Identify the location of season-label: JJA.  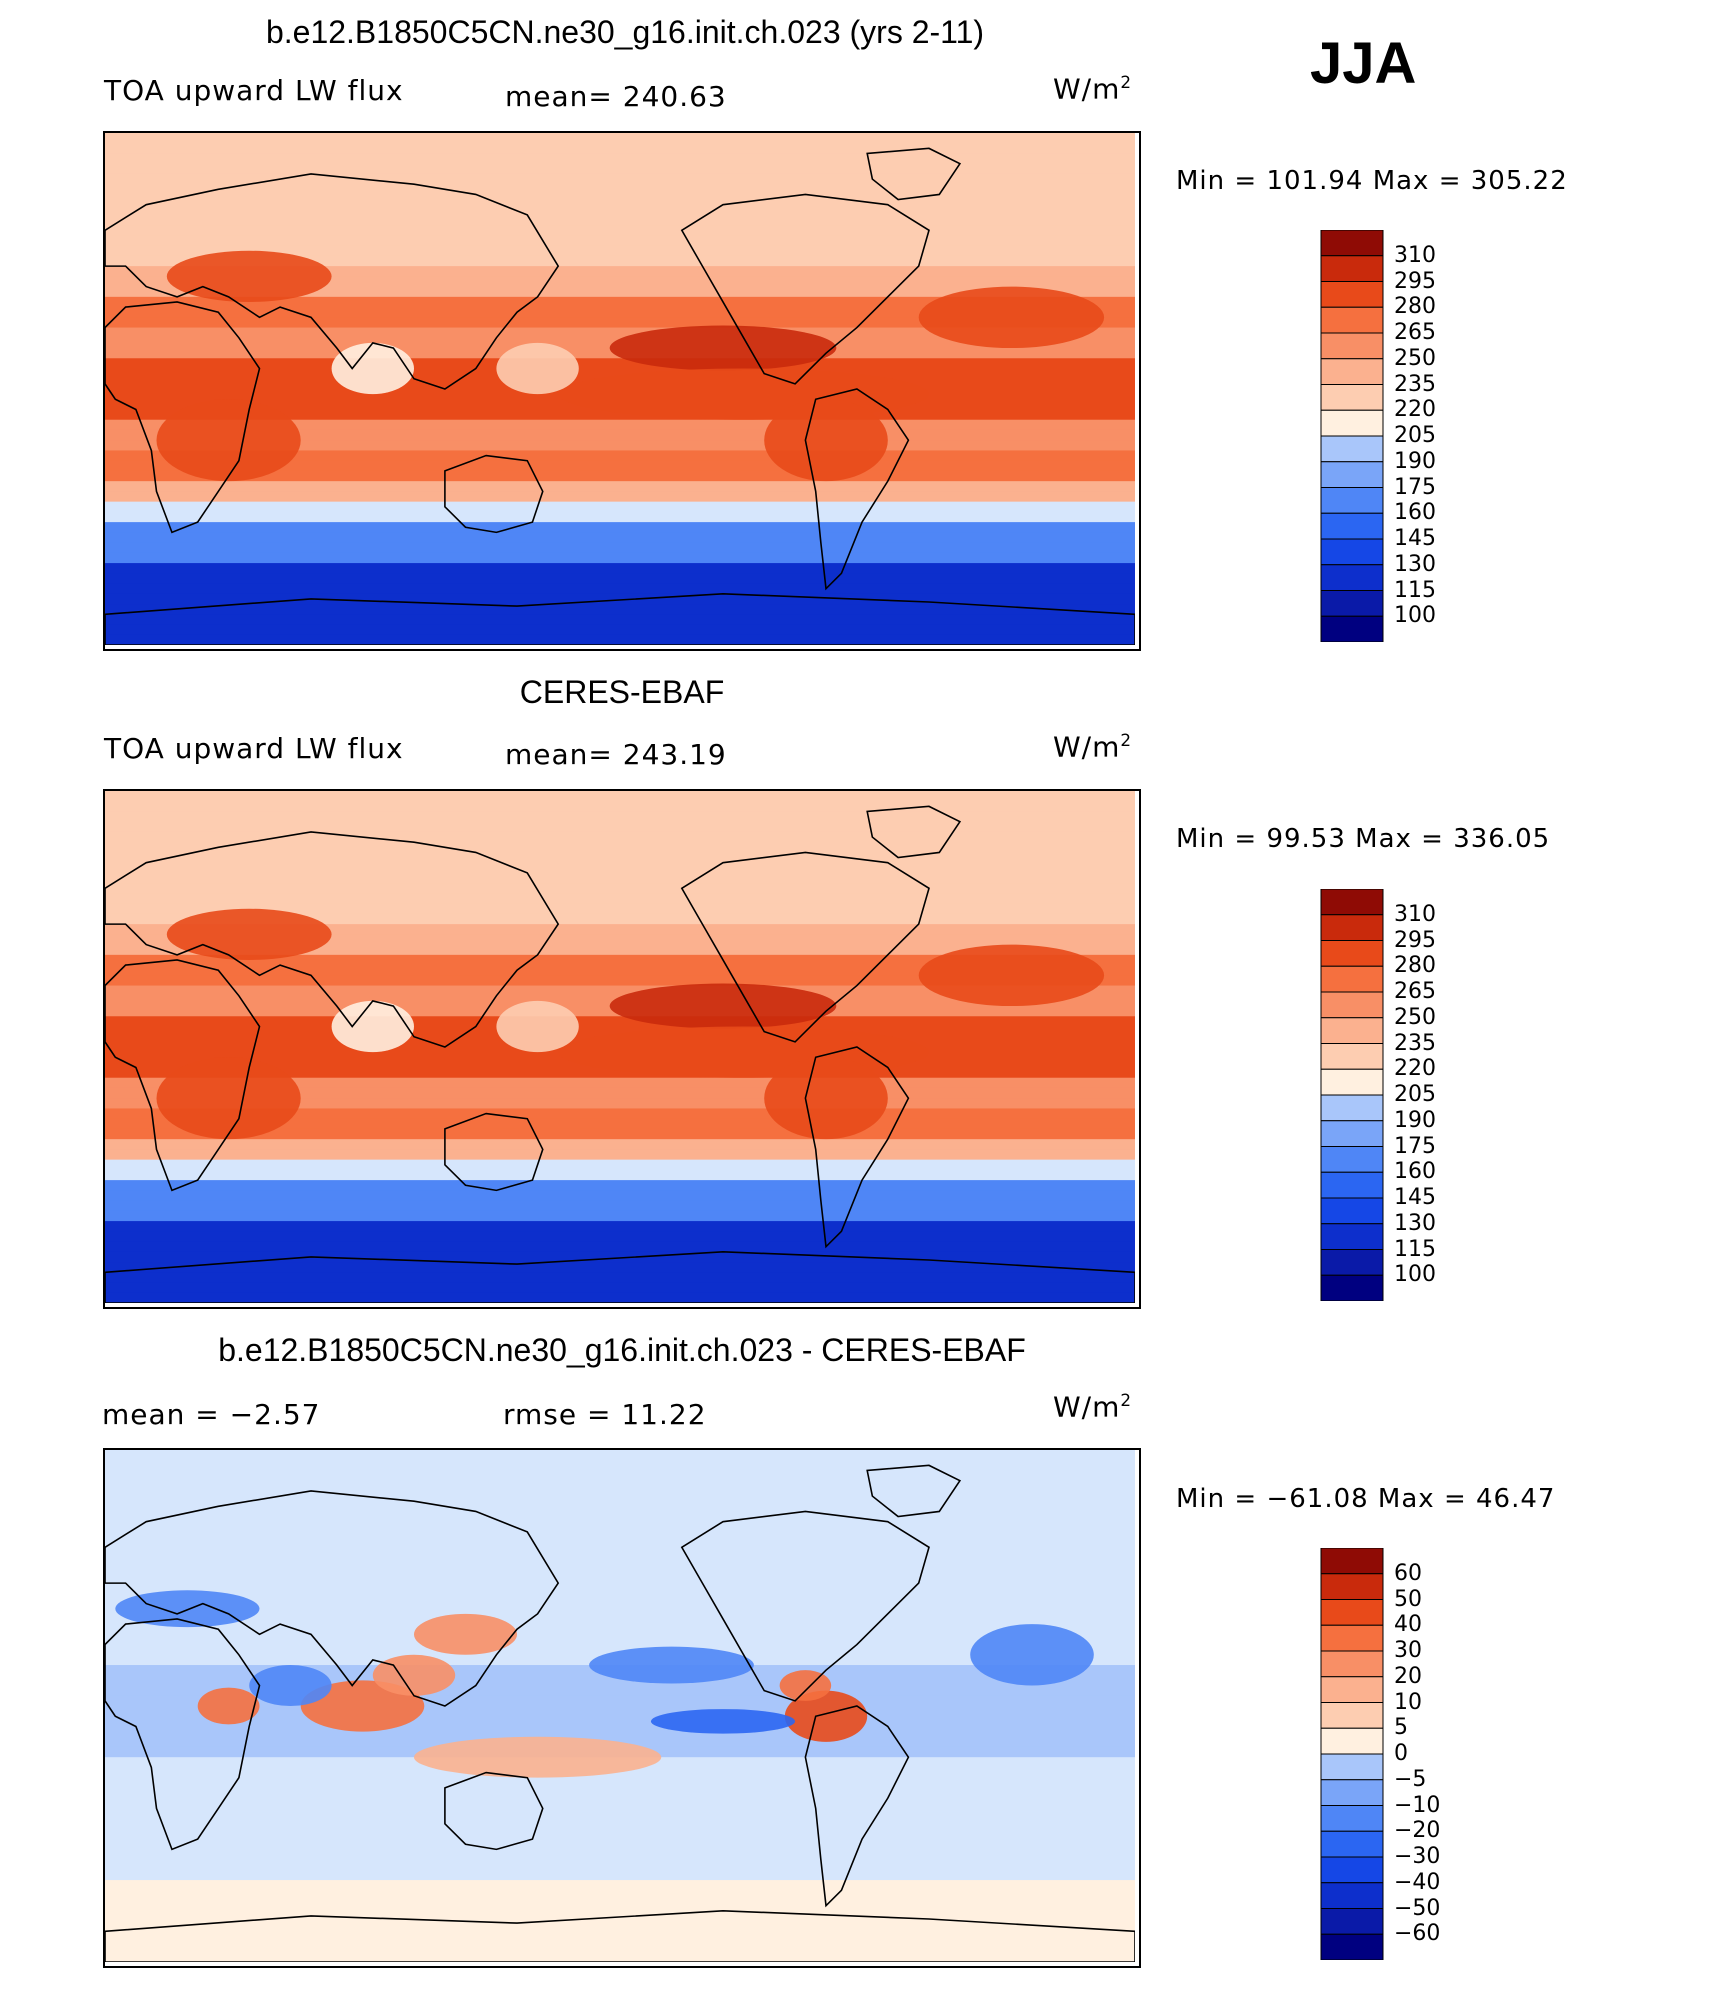
(1363, 63).